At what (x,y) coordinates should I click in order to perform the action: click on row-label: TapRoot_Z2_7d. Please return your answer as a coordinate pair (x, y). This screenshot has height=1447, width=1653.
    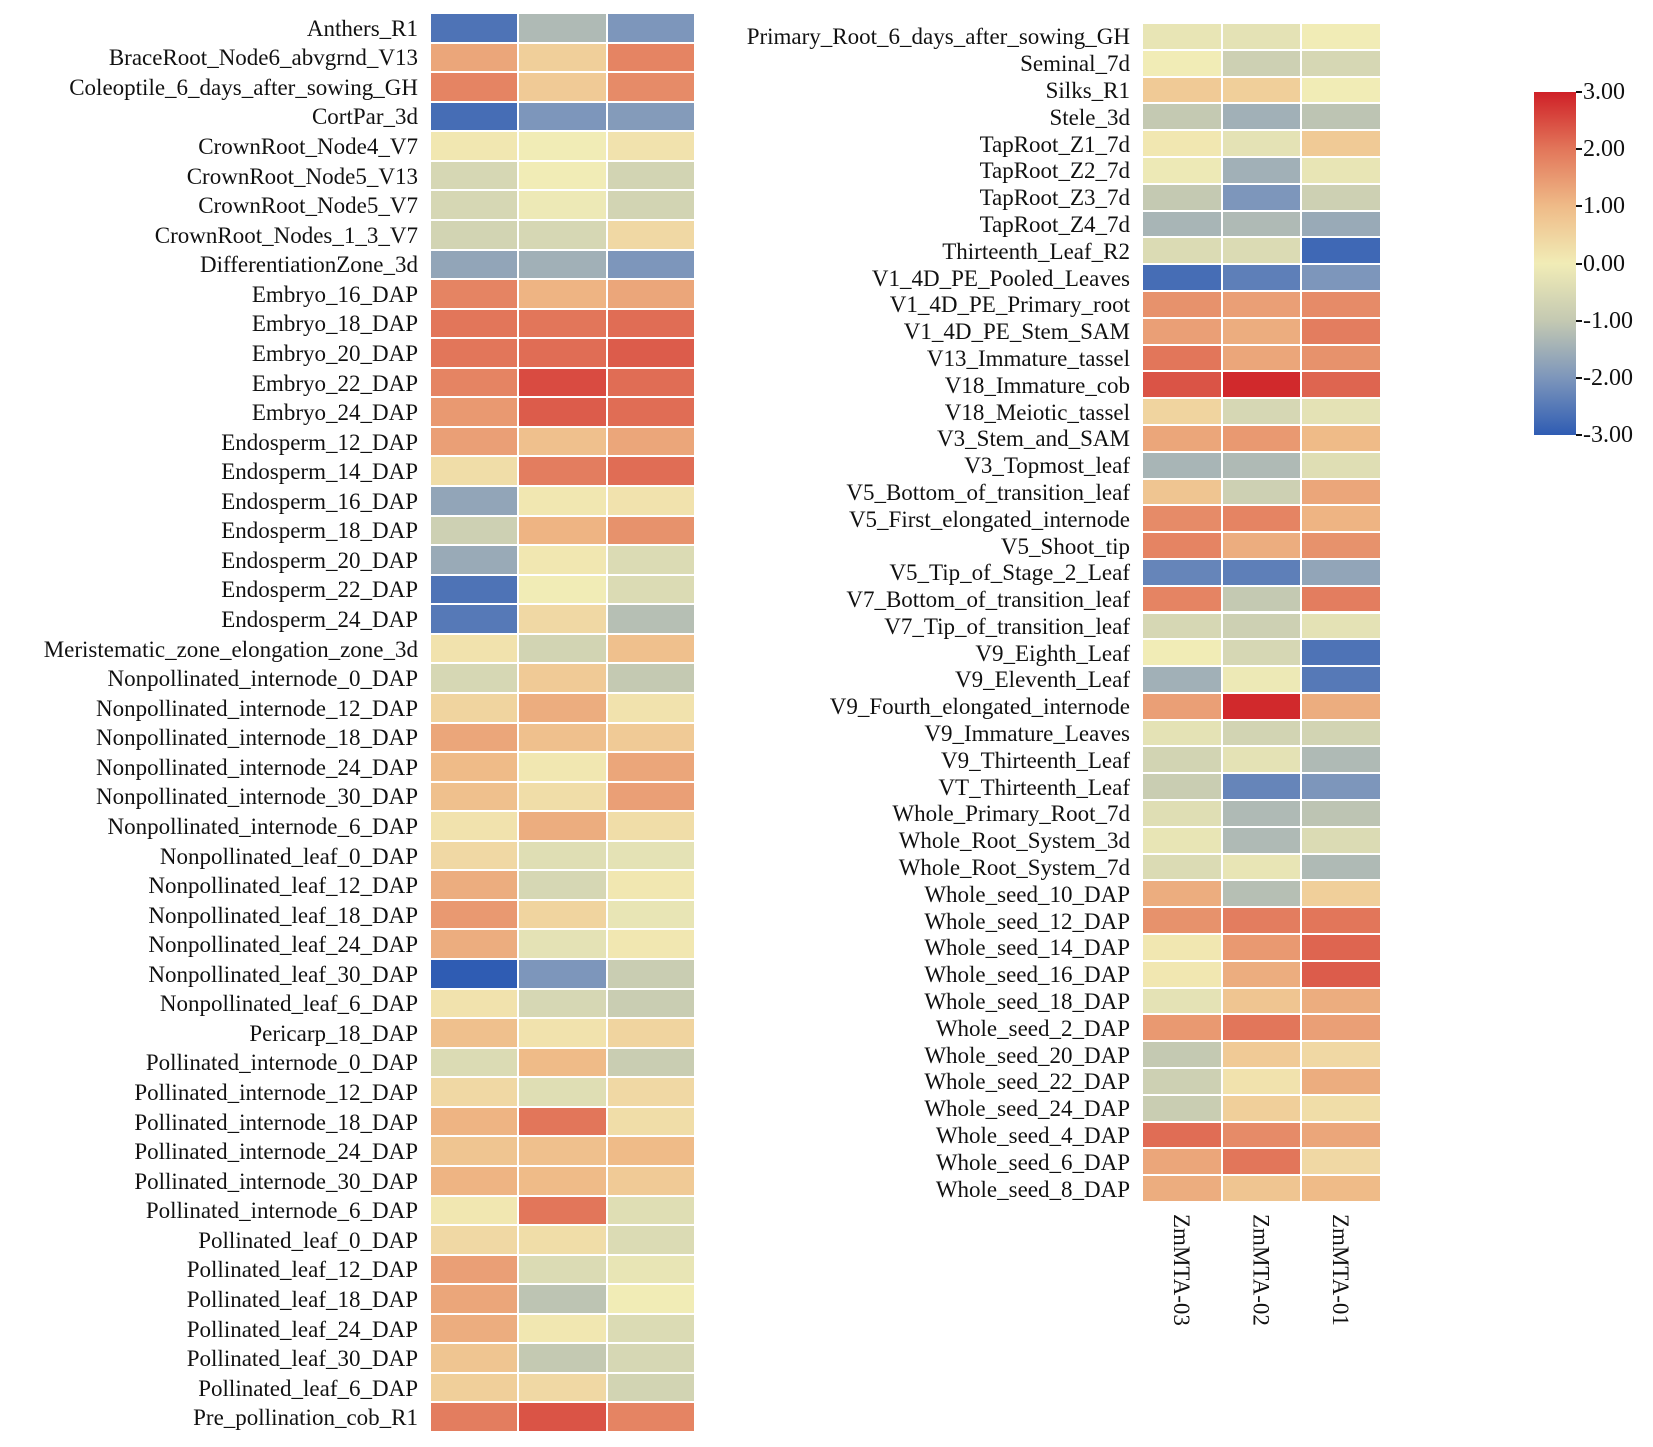
    Looking at the image, I should click on (1054, 171).